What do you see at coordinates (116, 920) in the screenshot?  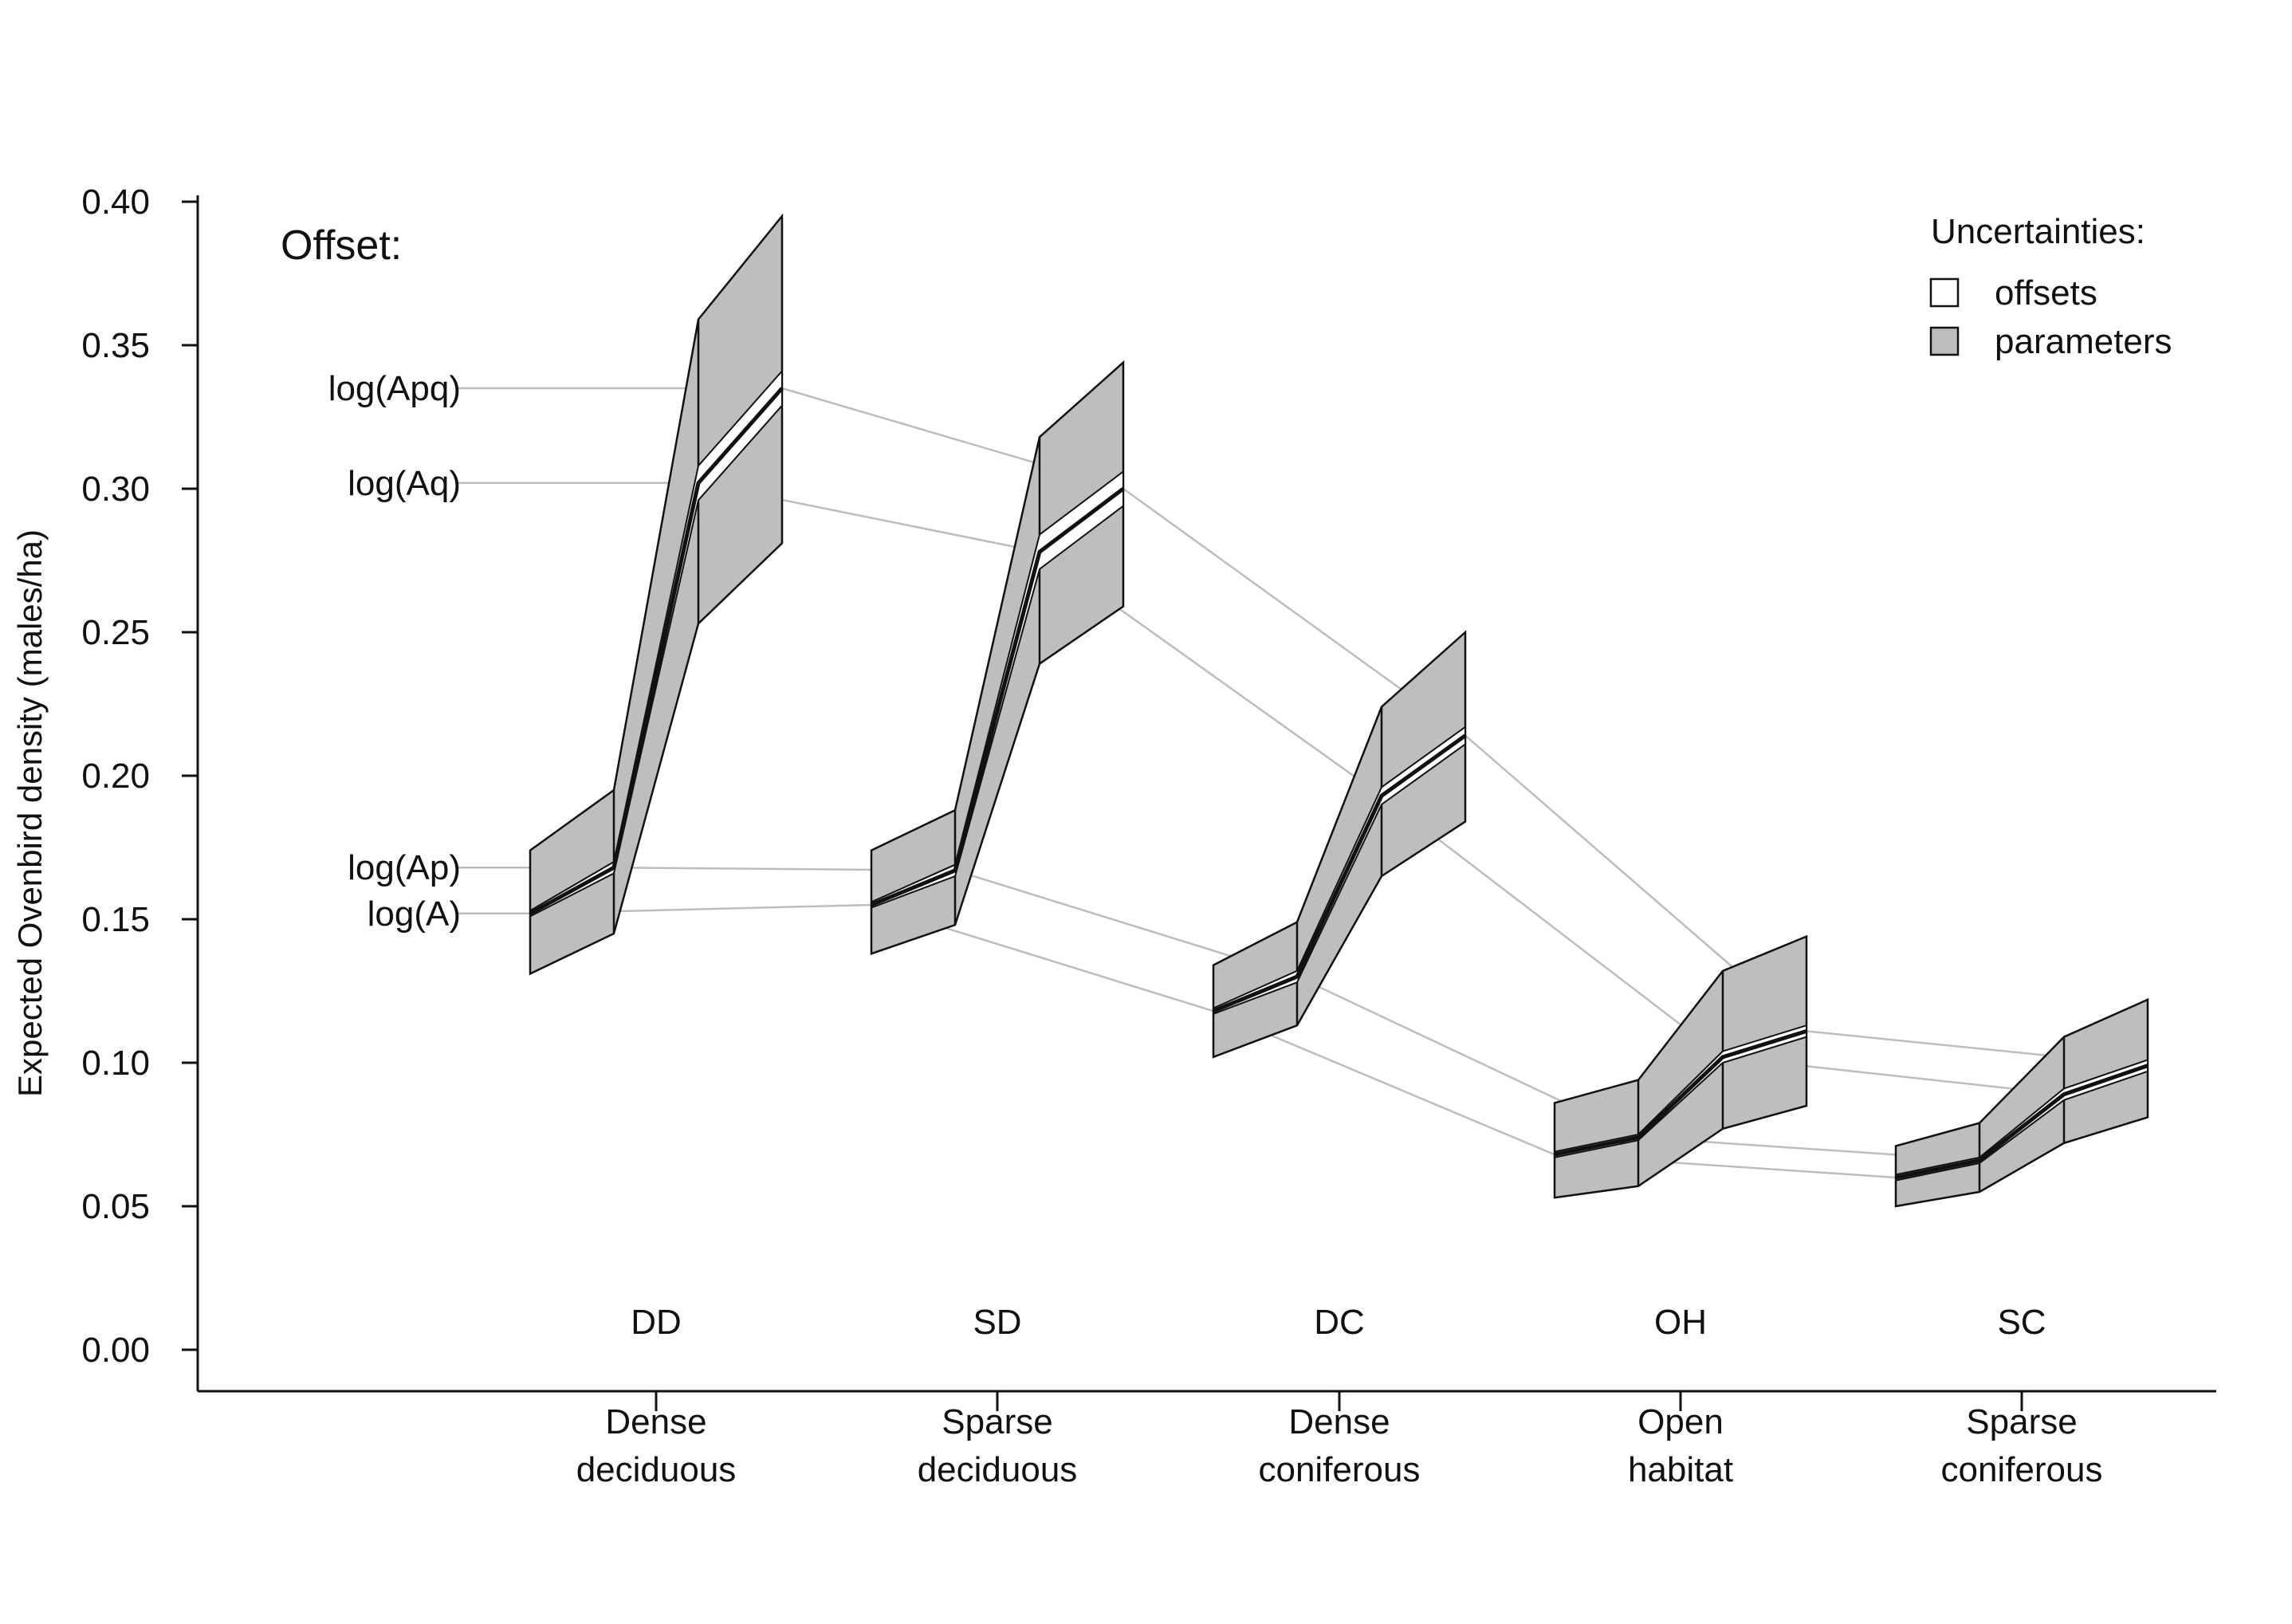 I see `y-tick-label: 0.15` at bounding box center [116, 920].